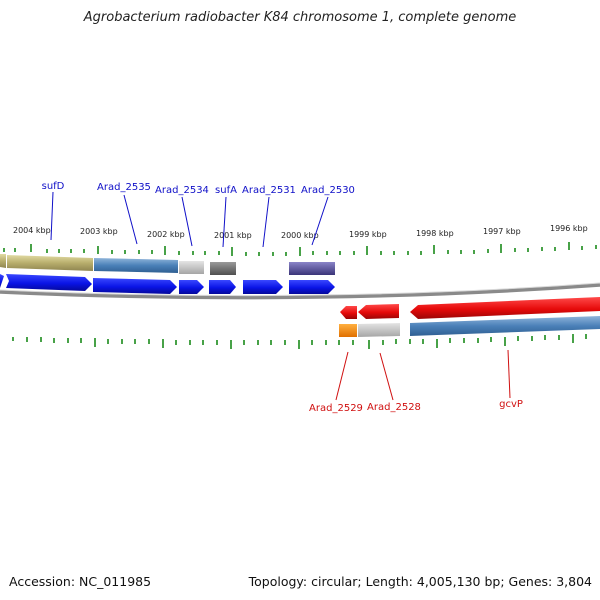 This screenshot has height=600, width=600. I want to click on gene-label-arad-2529: Arad_2529, so click(336, 408).